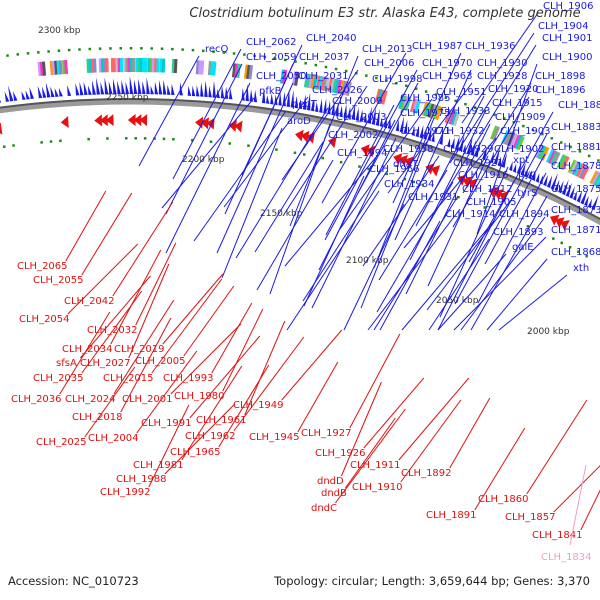  Describe the element at coordinates (166, 423) in the screenshot. I see `reverse-gene-label: CLH_1991` at that location.